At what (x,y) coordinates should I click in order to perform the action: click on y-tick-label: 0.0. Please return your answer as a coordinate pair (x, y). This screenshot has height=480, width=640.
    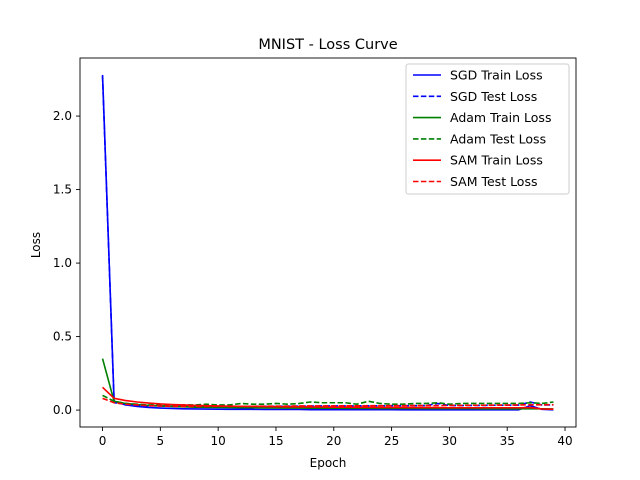
    Looking at the image, I should click on (62, 410).